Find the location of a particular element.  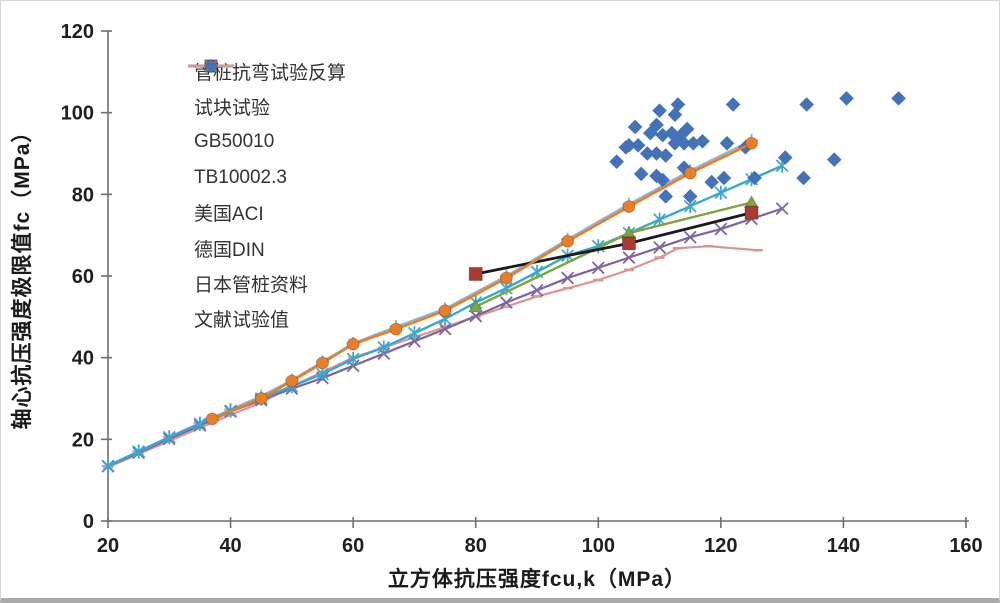

x-tick-label: 40 is located at coordinates (230, 546).